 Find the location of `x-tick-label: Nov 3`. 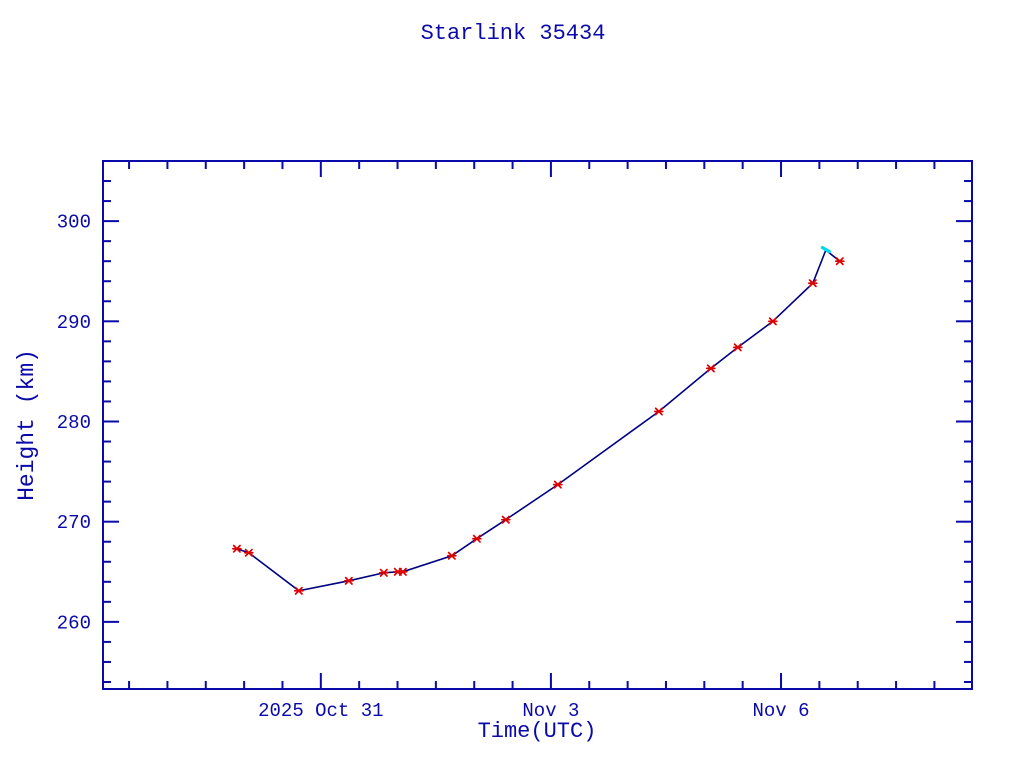

x-tick-label: Nov 3 is located at coordinates (550, 711).